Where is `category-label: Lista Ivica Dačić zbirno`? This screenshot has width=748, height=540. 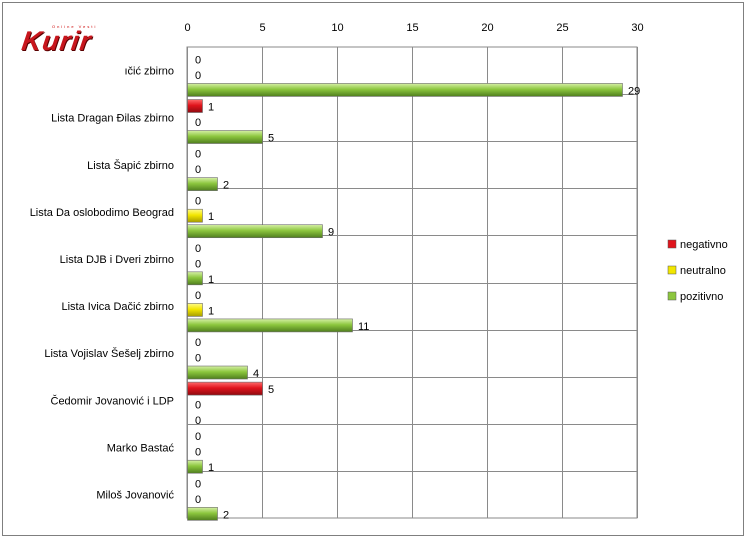 category-label: Lista Ivica Dačić zbirno is located at coordinates (118, 307).